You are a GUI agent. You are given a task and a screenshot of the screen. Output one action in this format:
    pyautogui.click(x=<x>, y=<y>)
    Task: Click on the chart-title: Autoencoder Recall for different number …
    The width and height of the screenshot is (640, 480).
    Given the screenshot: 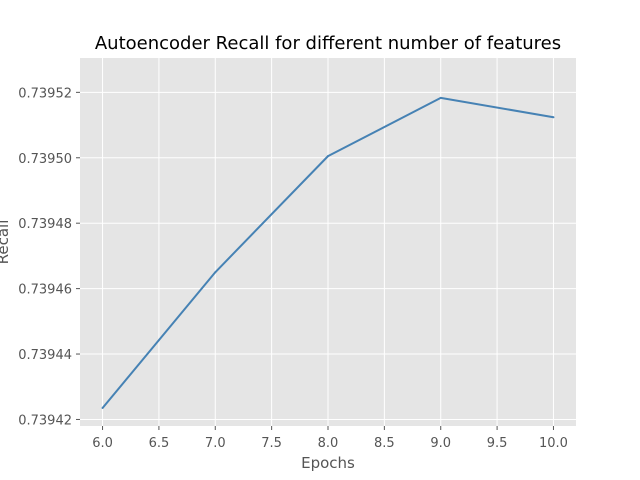 What is the action you would take?
    pyautogui.click(x=328, y=43)
    